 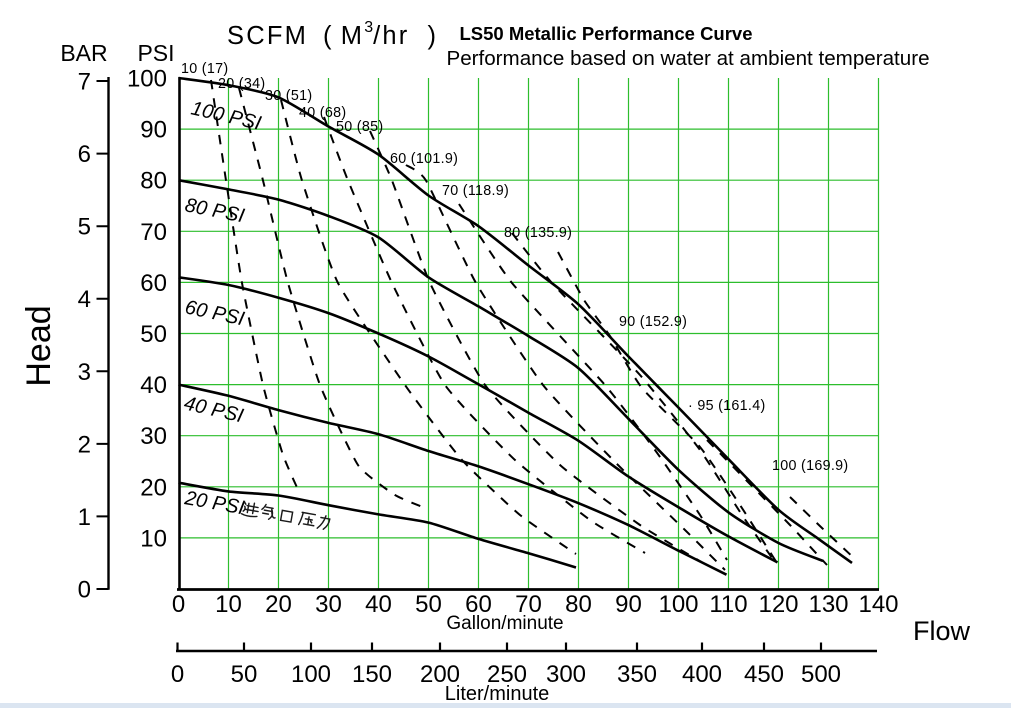 I want to click on svg-text: 50 (85), so click(x=359, y=127).